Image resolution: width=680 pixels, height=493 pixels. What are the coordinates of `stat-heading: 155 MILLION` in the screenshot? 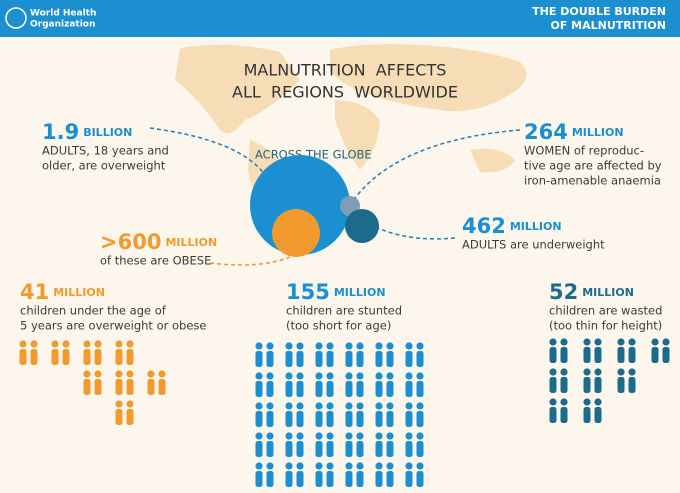 It's located at (336, 292).